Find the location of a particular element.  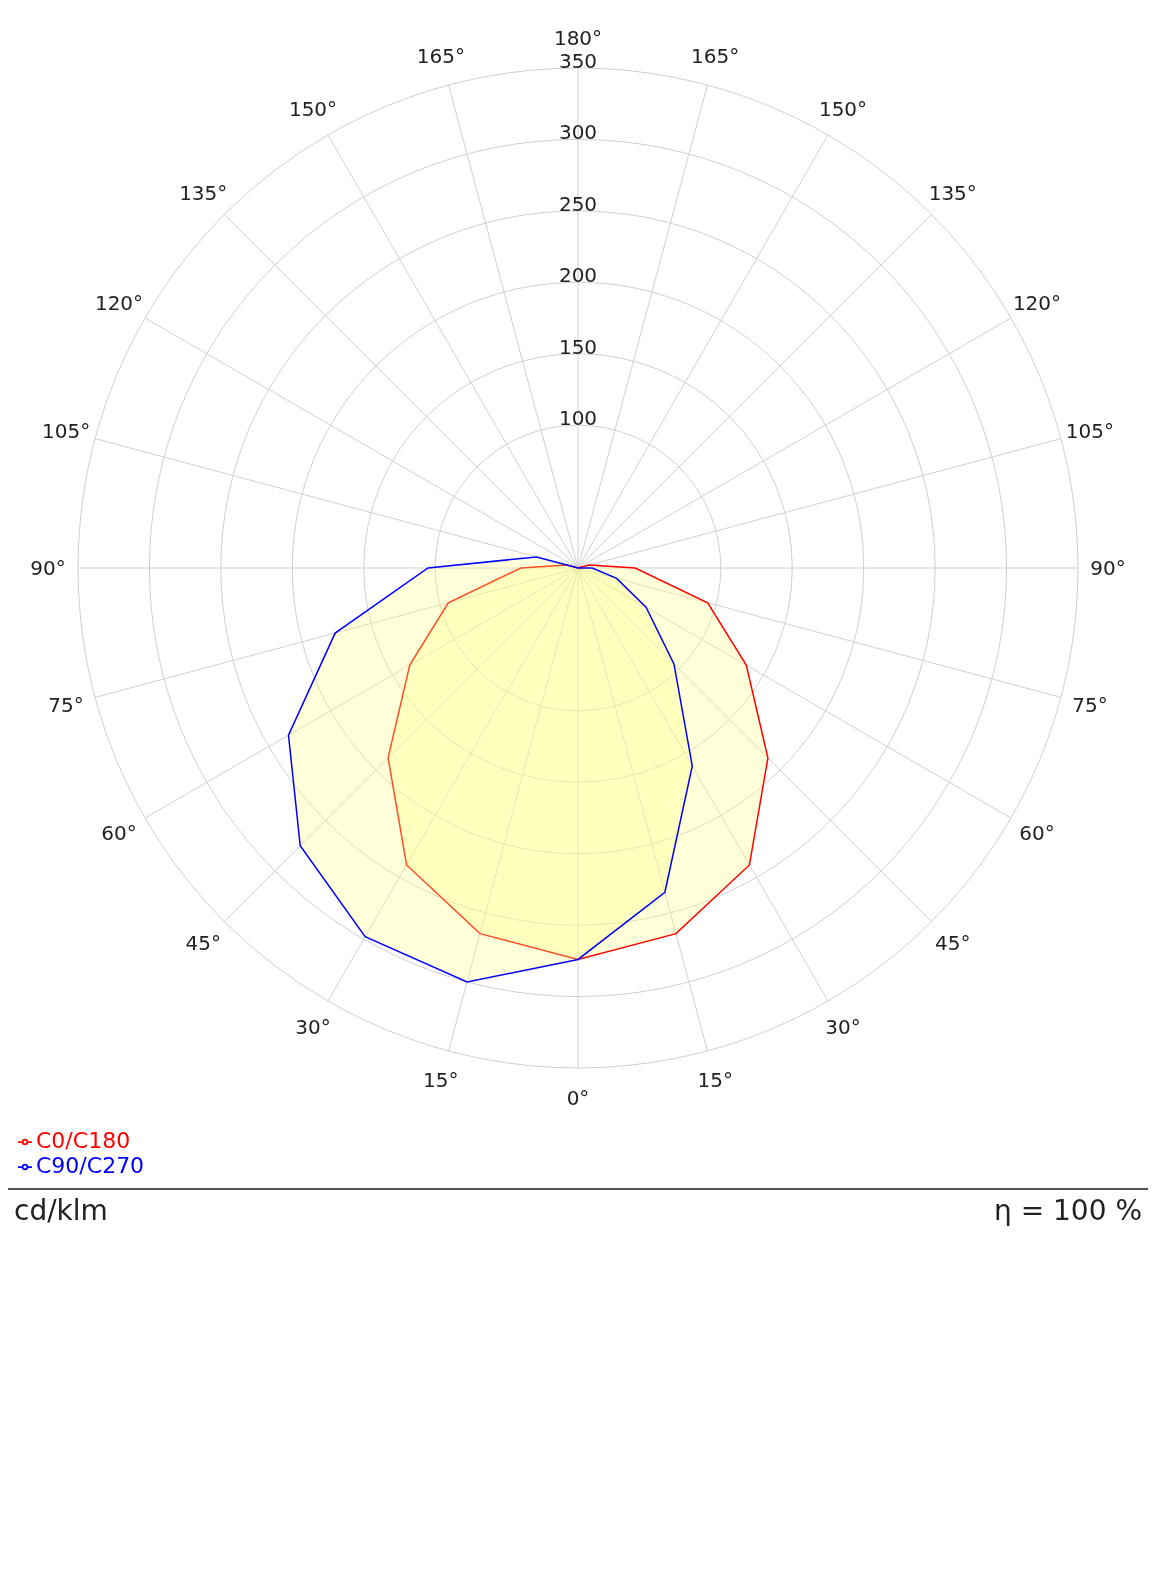

spoke-label: 0° is located at coordinates (578, 1098).